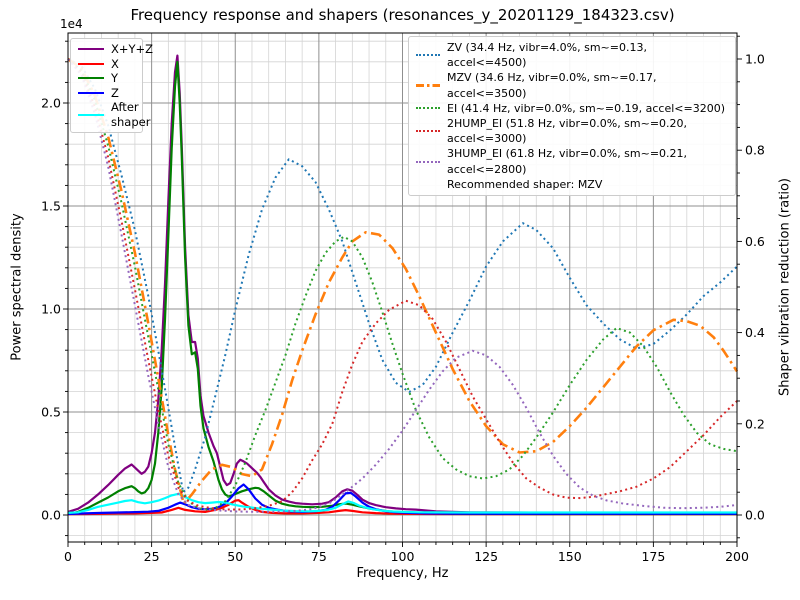  Describe the element at coordinates (755, 241) in the screenshot. I see `y-right-tick-label: 0.6` at that location.